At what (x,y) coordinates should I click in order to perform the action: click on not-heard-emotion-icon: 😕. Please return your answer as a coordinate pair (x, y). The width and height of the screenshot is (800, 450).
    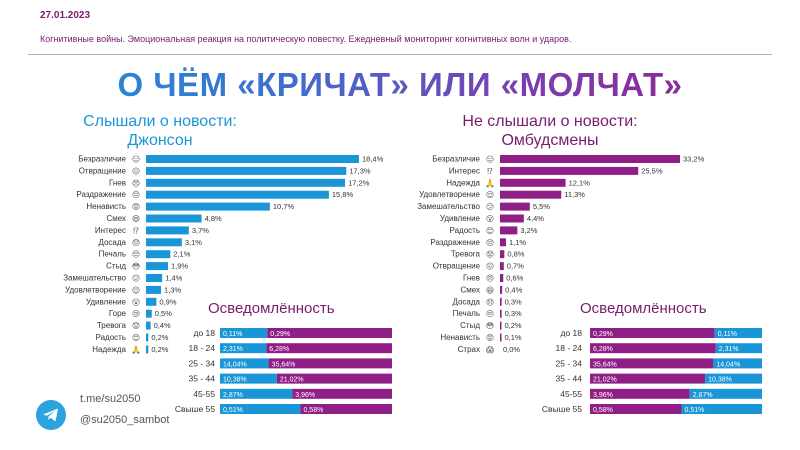
    Looking at the image, I should click on (490, 207).